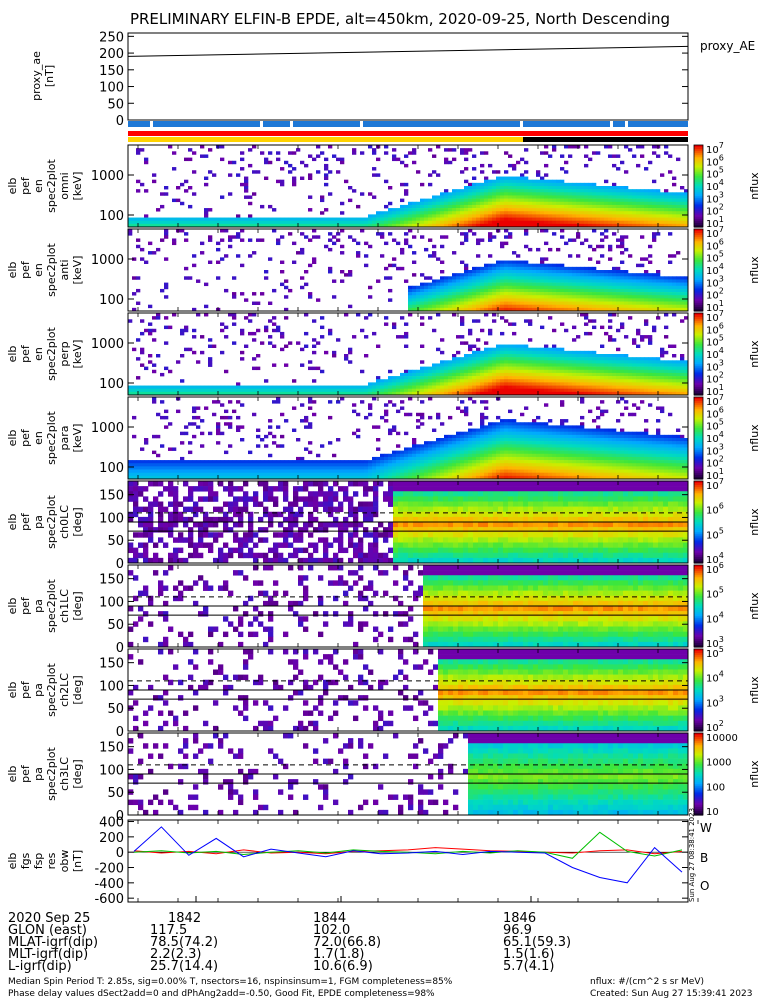  What do you see at coordinates (715, 306) in the screenshot?
I see `colorbar-tick-label: 101` at bounding box center [715, 306].